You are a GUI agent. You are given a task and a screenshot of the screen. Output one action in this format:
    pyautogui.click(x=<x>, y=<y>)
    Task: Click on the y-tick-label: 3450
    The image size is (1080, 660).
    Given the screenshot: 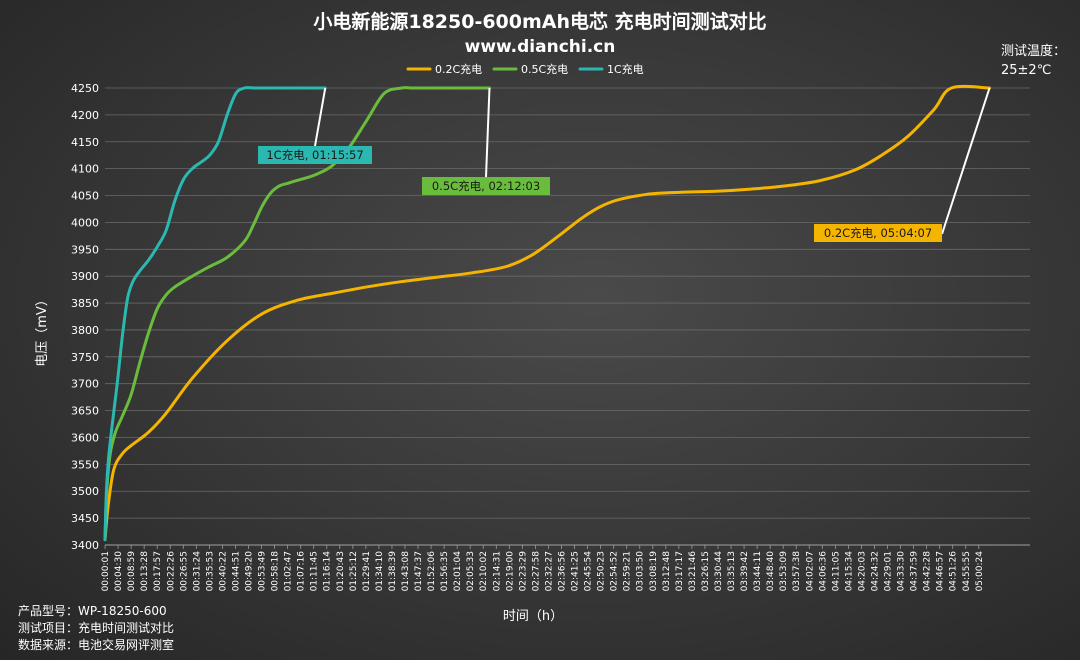 What is the action you would take?
    pyautogui.click(x=85, y=518)
    